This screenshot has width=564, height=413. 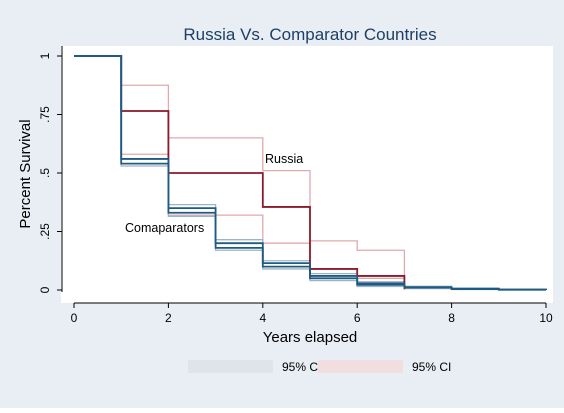 I want to click on legend-label-comparator-ci: 95% CI, so click(x=301, y=367).